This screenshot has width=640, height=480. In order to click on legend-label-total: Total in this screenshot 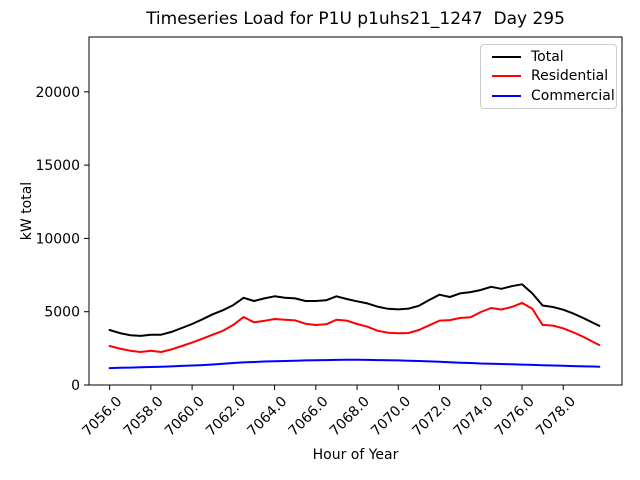, I will do `click(547, 56)`.